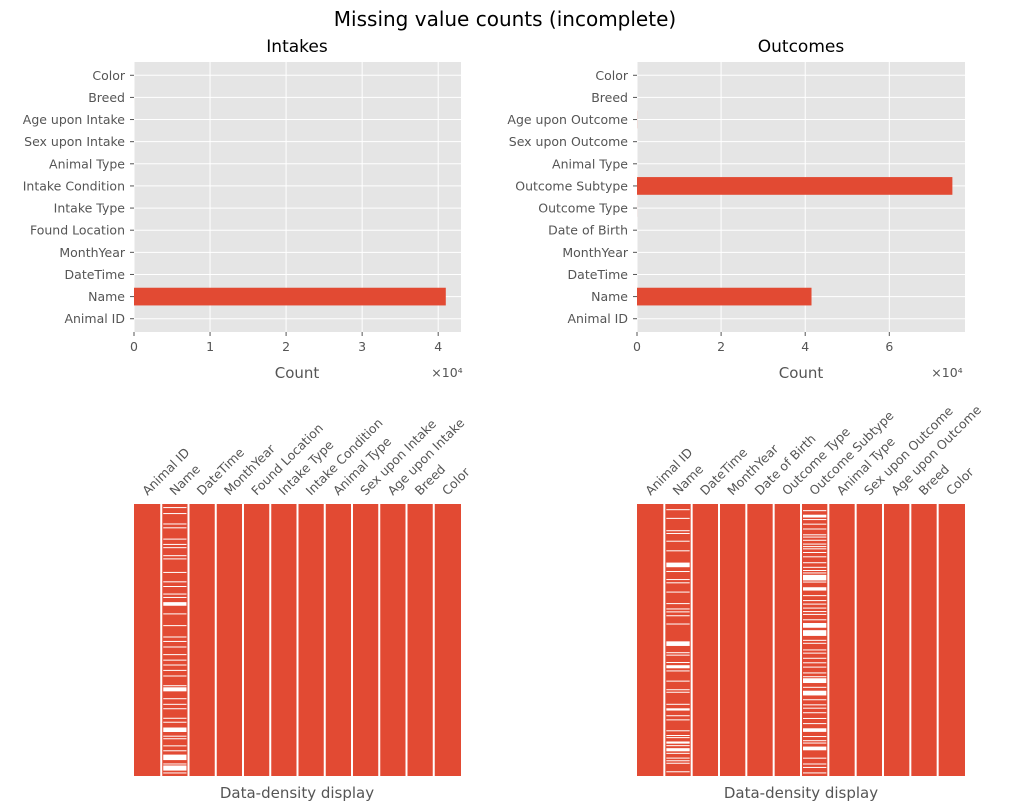  Describe the element at coordinates (297, 47) in the screenshot. I see `intakes-title: Intakes` at that location.